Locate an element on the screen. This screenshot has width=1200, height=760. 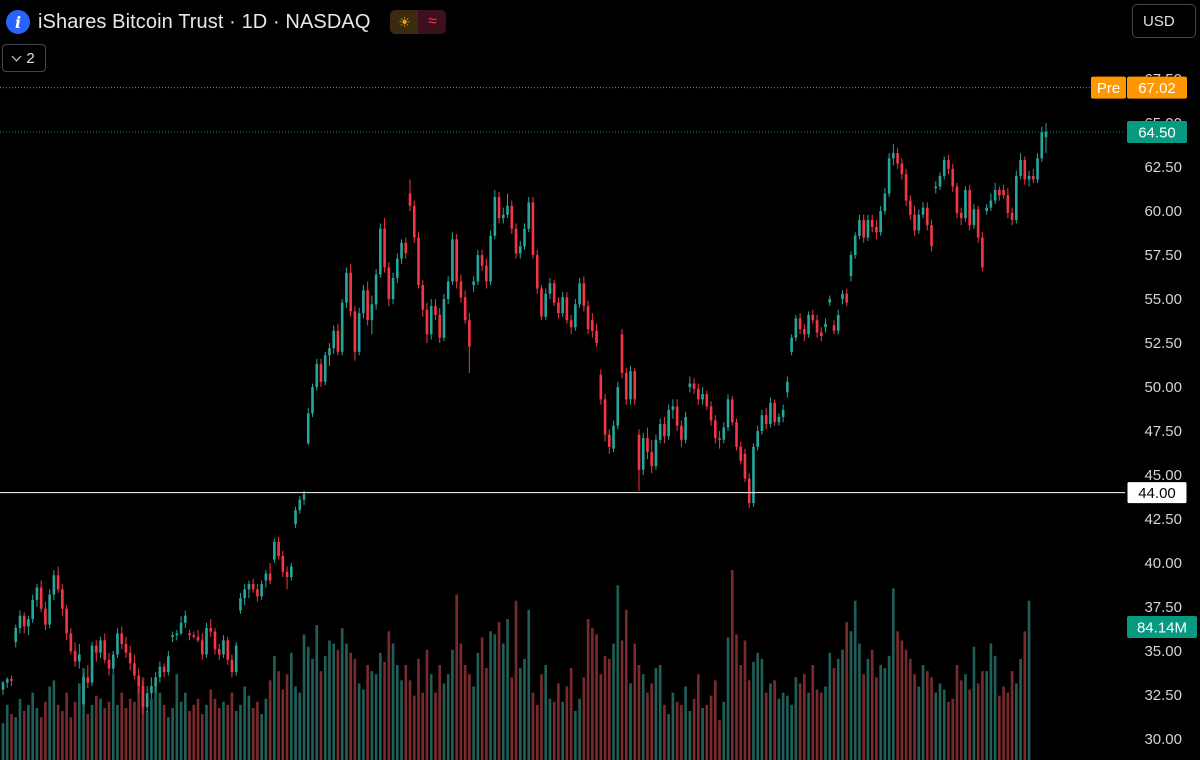
y-axis-tick-label: 32.50 is located at coordinates (1163, 695).